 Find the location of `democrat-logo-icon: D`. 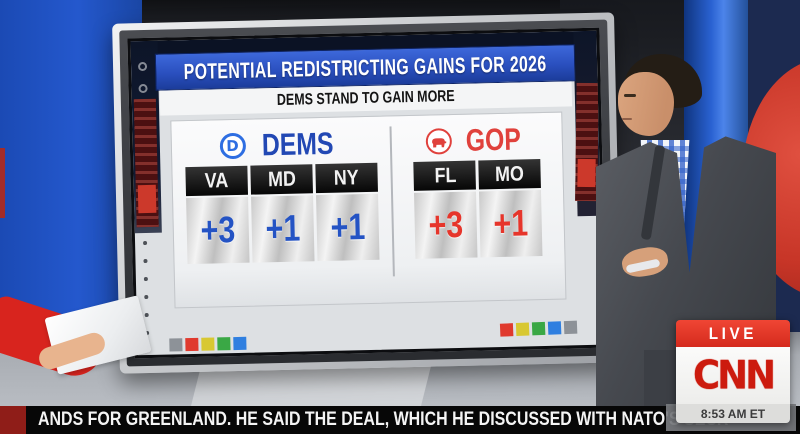

democrat-logo-icon: D is located at coordinates (232, 146).